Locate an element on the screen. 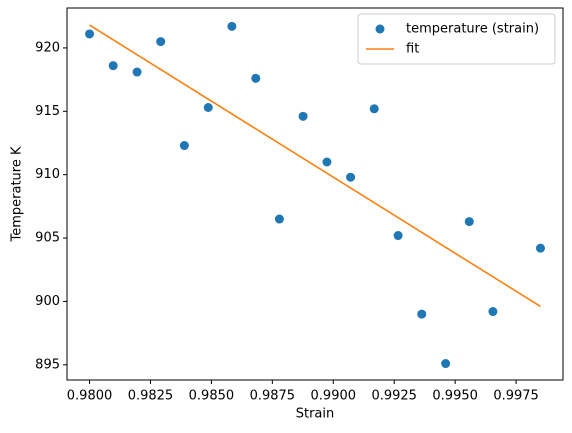  x-tick-label: 0.9850 is located at coordinates (212, 396).